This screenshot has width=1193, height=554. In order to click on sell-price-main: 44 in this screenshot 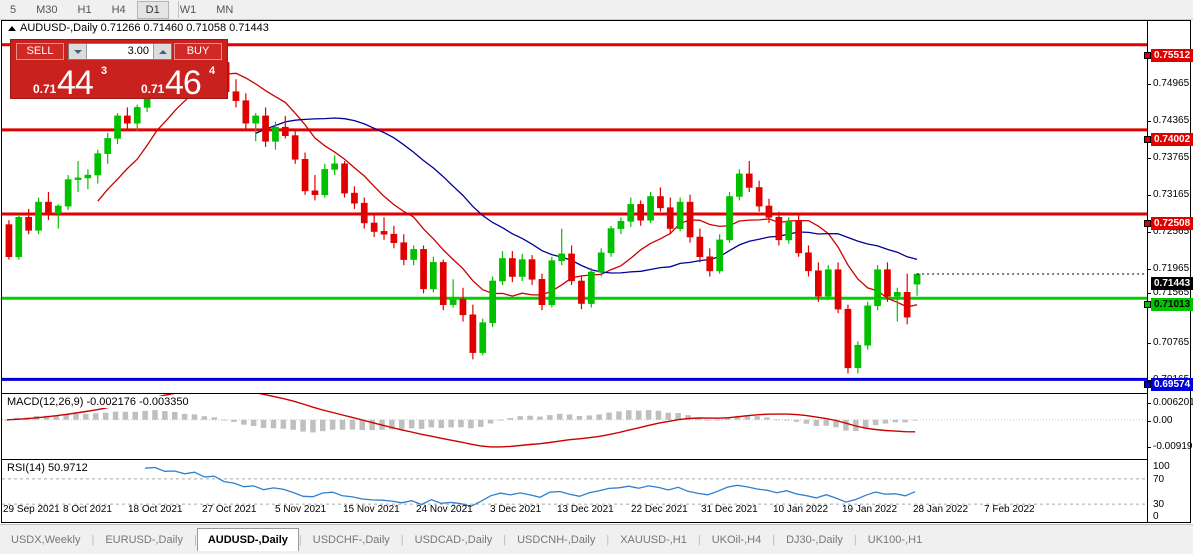, I will do `click(75, 81)`.